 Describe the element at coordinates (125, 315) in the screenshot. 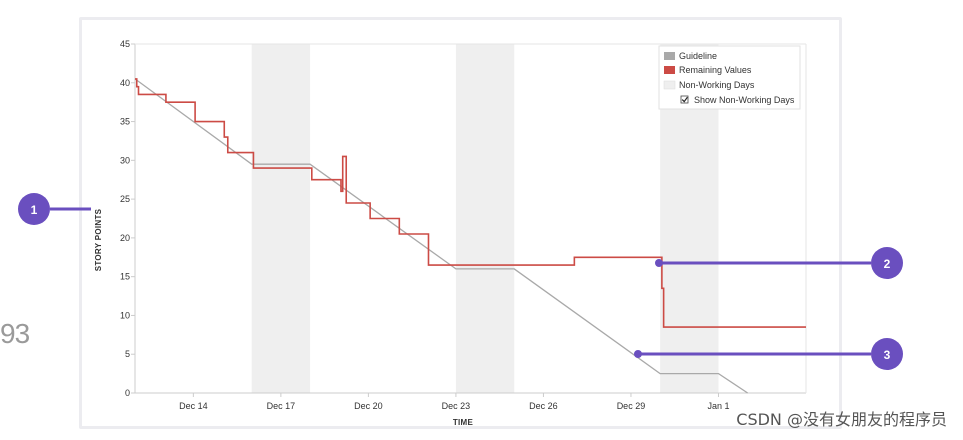

I see `y-tick-label-10: 10` at that location.